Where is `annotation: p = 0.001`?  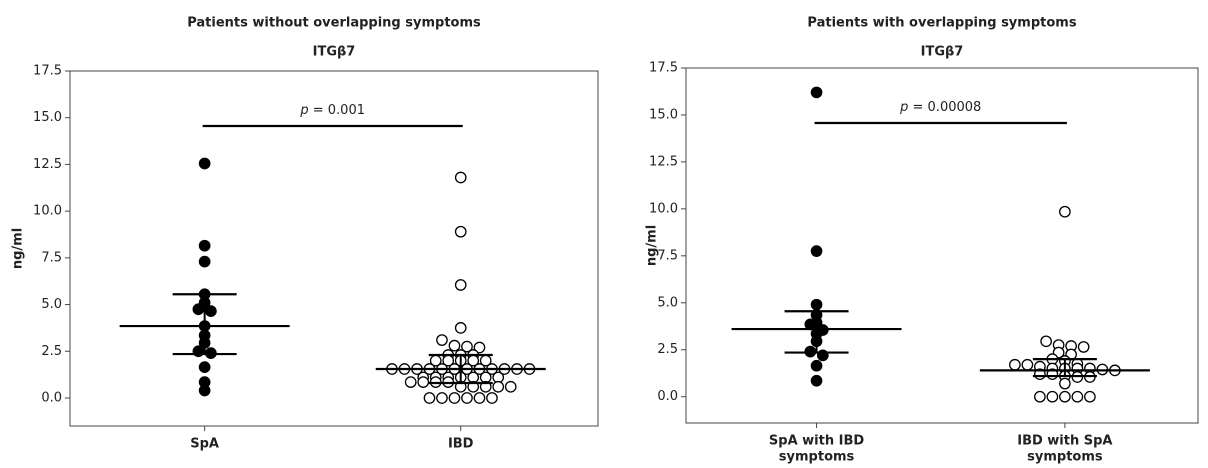 annotation: p = 0.001 is located at coordinates (332, 110).